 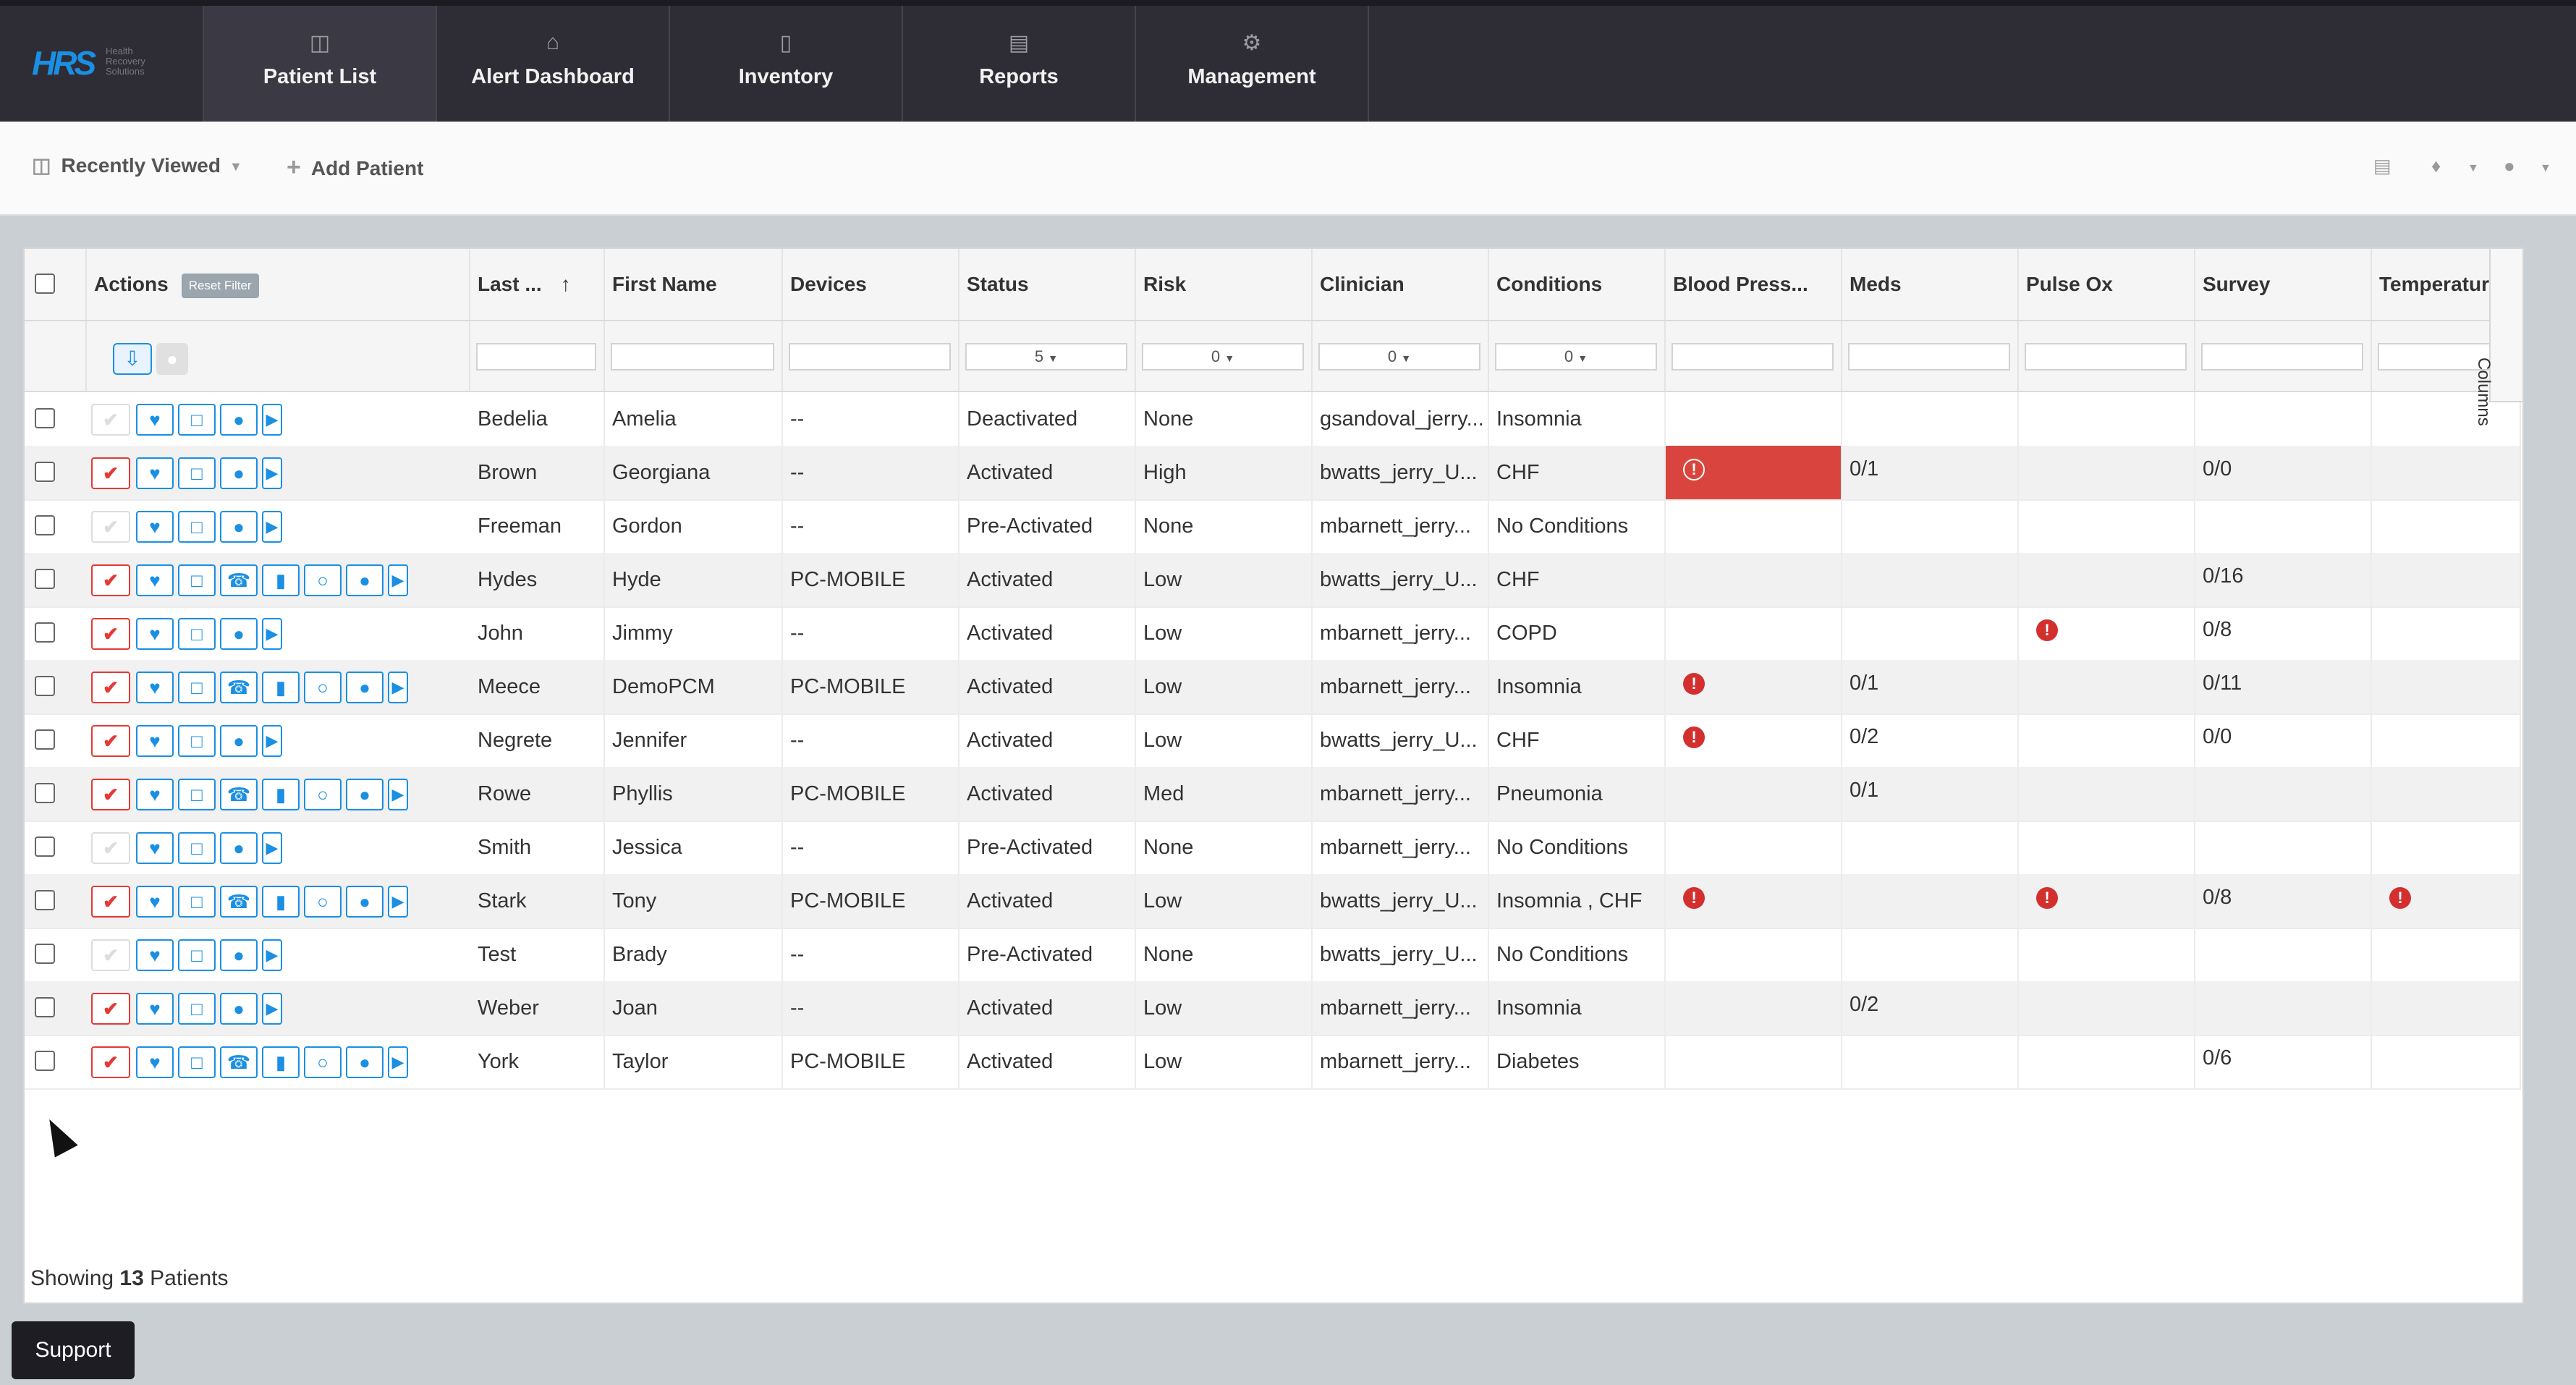 What do you see at coordinates (1252, 64) in the screenshot?
I see `nav-tab-management: ⚙ Management` at bounding box center [1252, 64].